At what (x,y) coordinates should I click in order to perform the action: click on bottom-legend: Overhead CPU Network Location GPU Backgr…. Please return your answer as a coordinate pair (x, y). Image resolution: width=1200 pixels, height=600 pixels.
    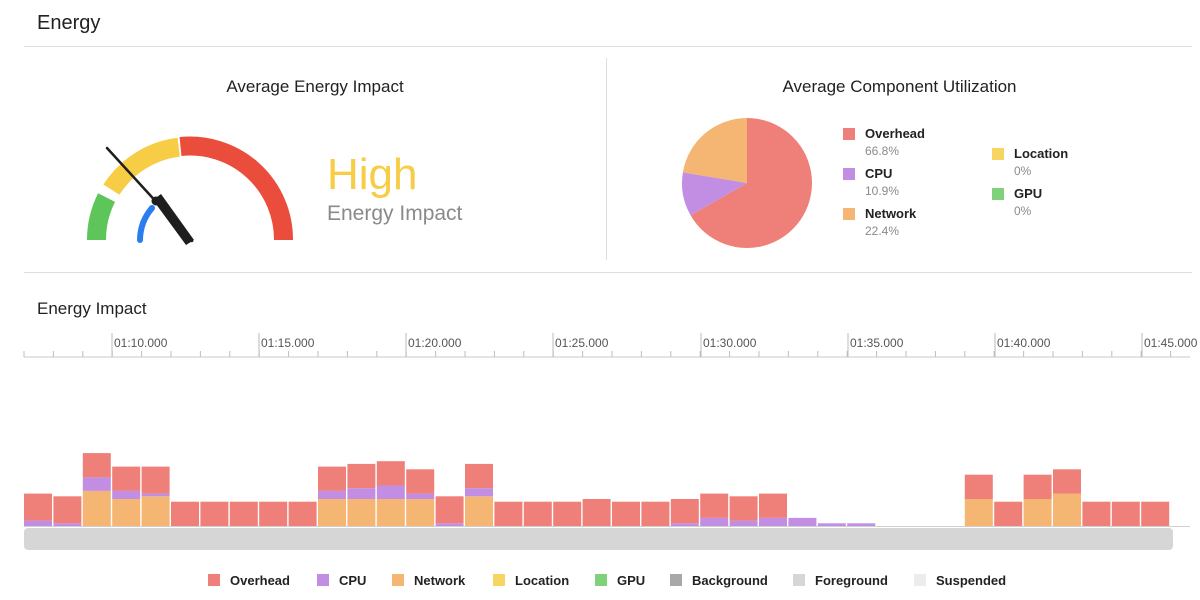
    Looking at the image, I should click on (600, 582).